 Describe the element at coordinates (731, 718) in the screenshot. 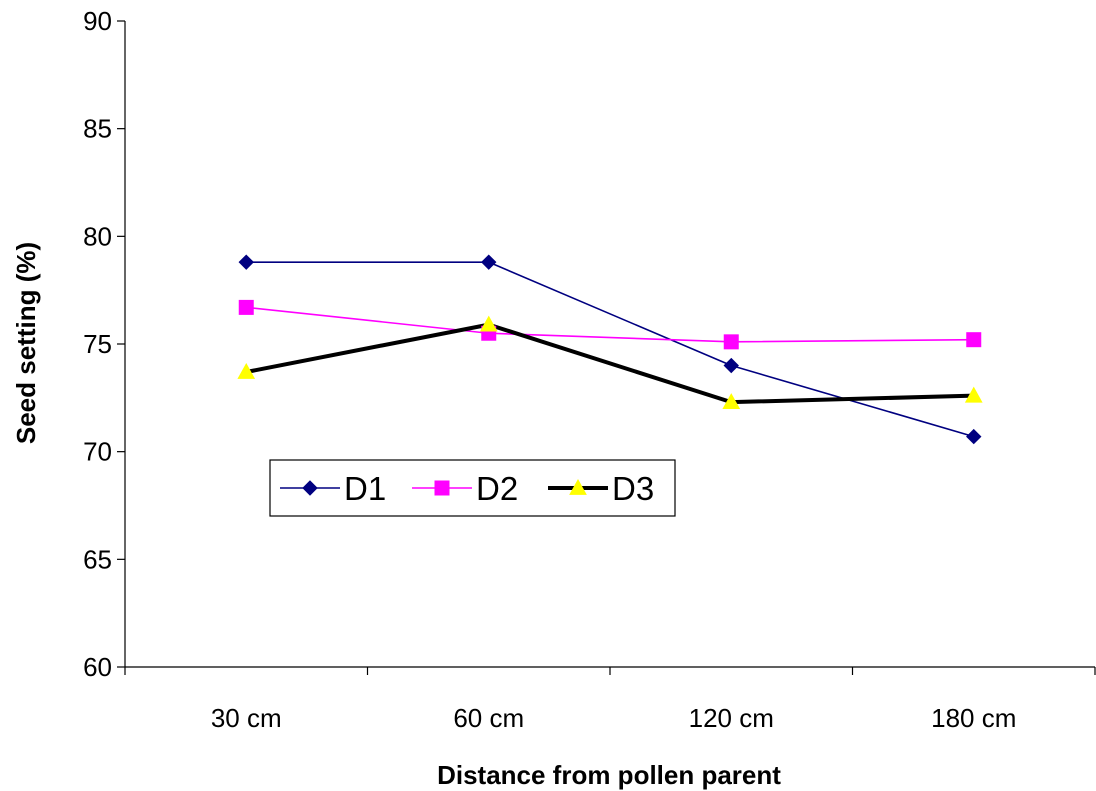

I see `x-tick-label: 120 cm` at that location.